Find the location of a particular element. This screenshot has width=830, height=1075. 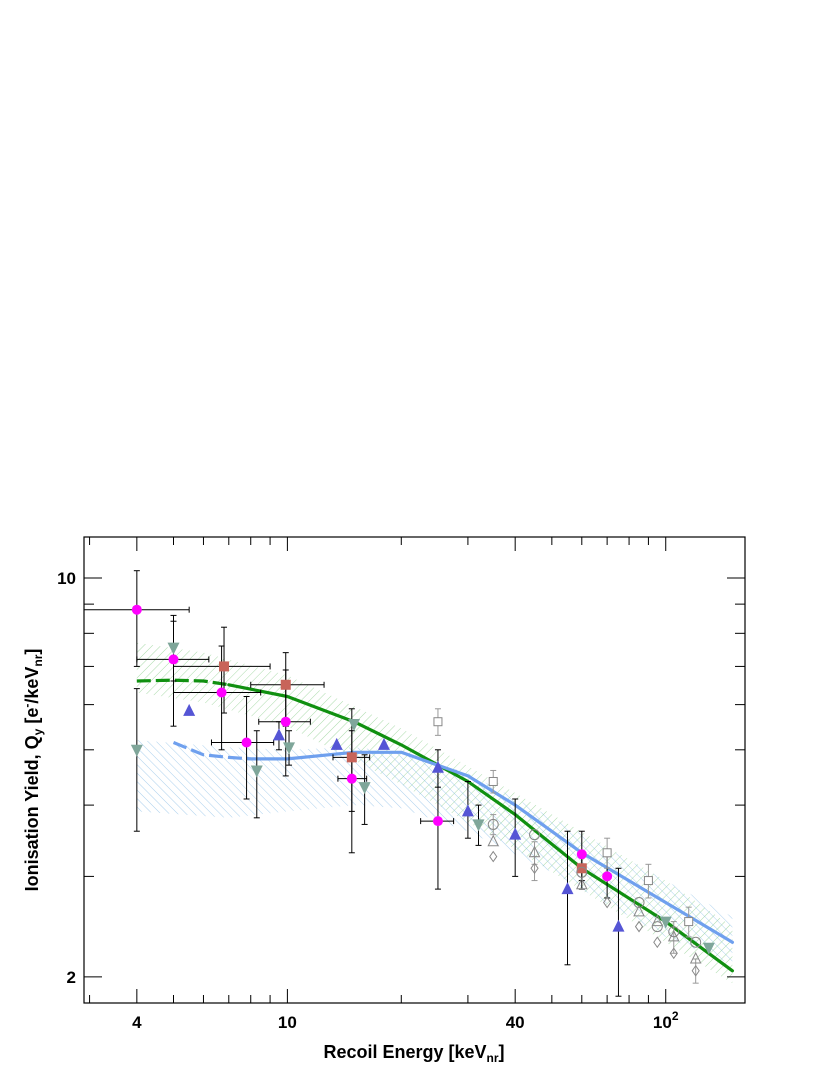

x-tick-label: 40 is located at coordinates (515, 1022).